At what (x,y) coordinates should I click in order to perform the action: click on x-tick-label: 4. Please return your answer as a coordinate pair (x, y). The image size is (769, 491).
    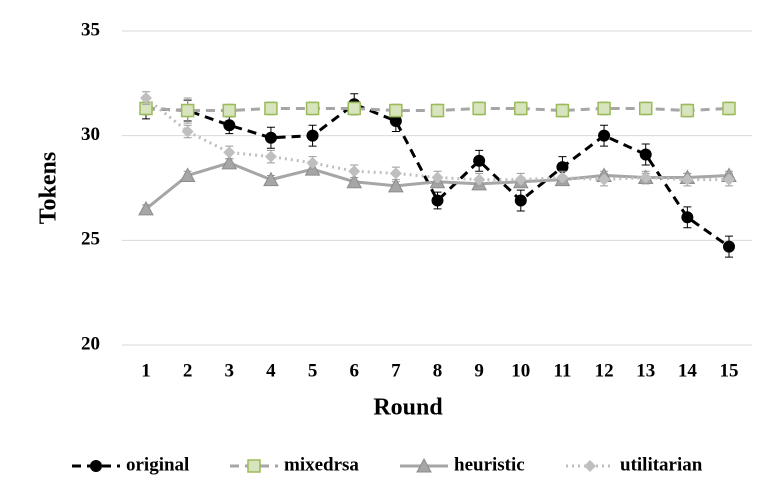
    Looking at the image, I should click on (271, 370).